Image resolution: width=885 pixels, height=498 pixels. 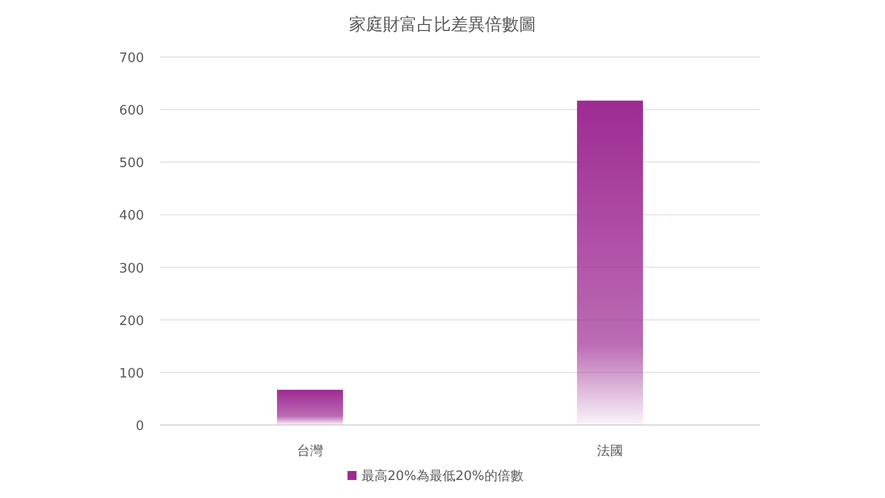 I want to click on x-tick-label: 台灣, so click(x=310, y=451).